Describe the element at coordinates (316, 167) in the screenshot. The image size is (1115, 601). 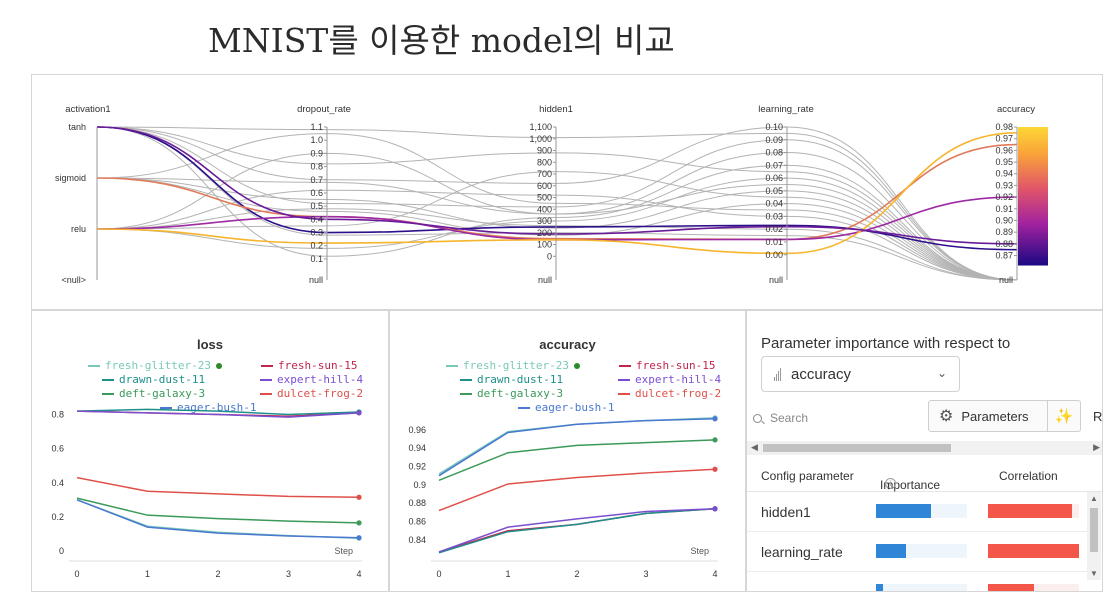
I see `axis-tick-label: 0.8` at that location.